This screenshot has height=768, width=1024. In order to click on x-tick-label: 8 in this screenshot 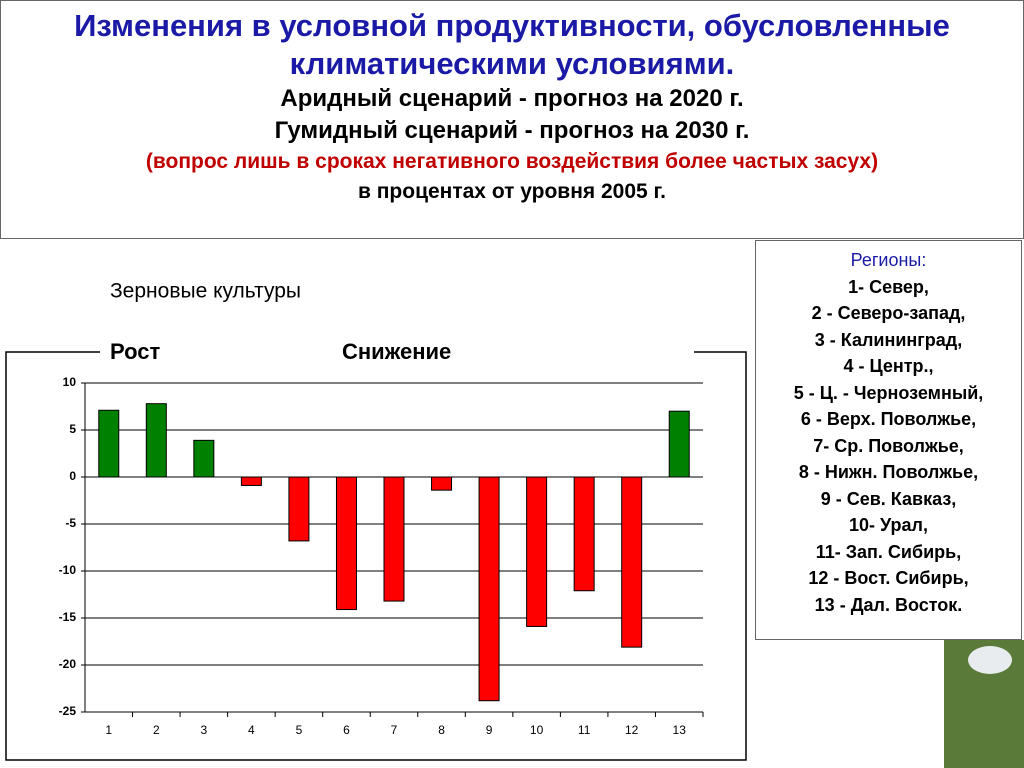, I will do `click(441, 730)`.